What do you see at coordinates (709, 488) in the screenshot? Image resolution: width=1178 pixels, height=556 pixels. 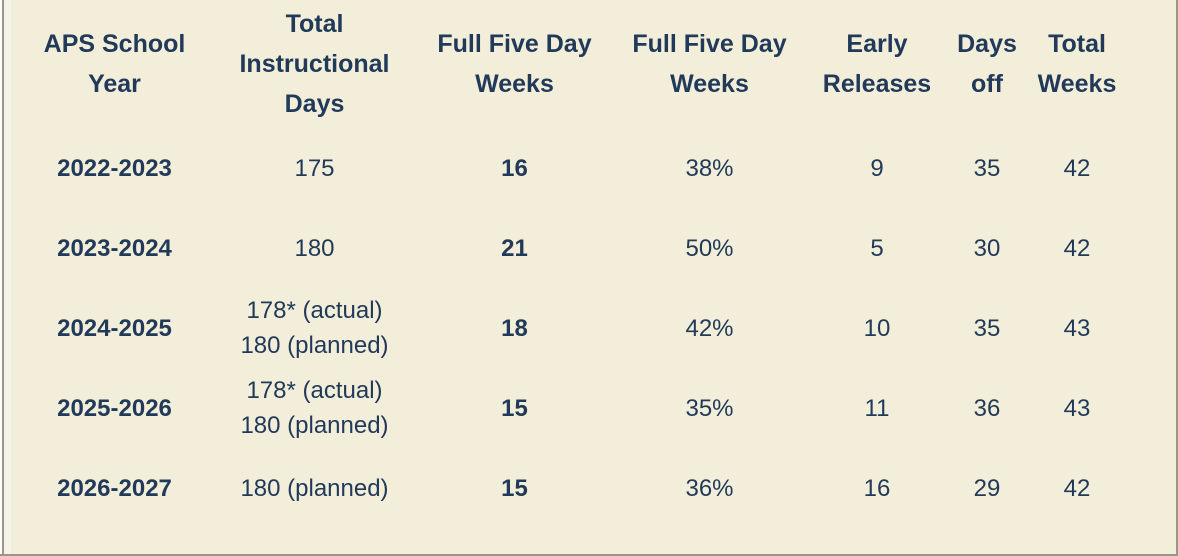 I see `cell-full-five-day-weeks-pct: 36%` at bounding box center [709, 488].